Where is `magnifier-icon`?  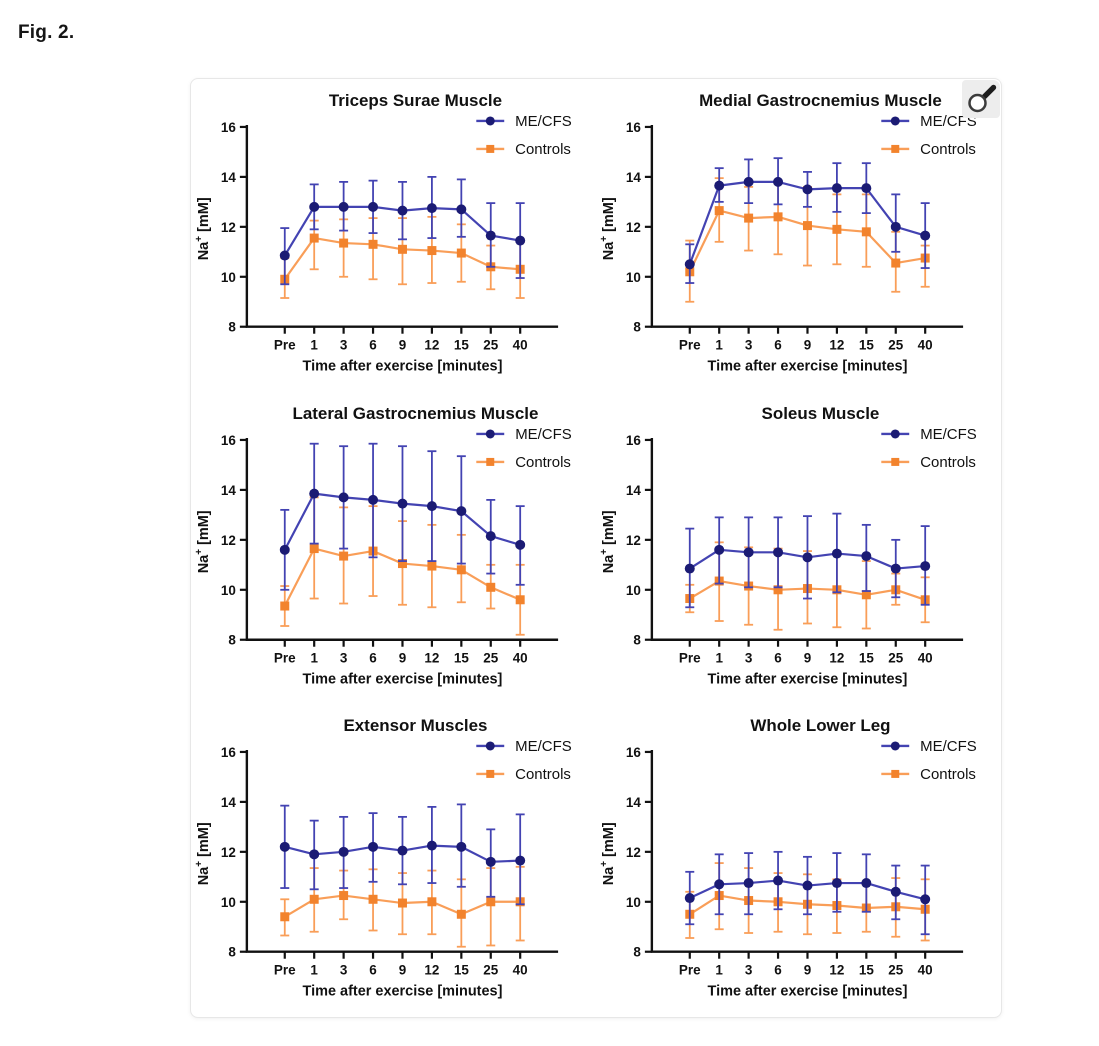
magnifier-icon is located at coordinates (982, 98).